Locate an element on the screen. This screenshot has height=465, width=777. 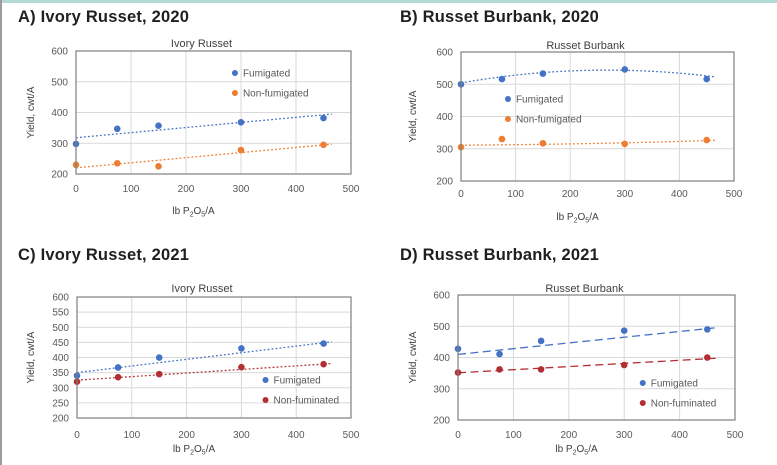
legend-label: Non-fumigated is located at coordinates (549, 119).